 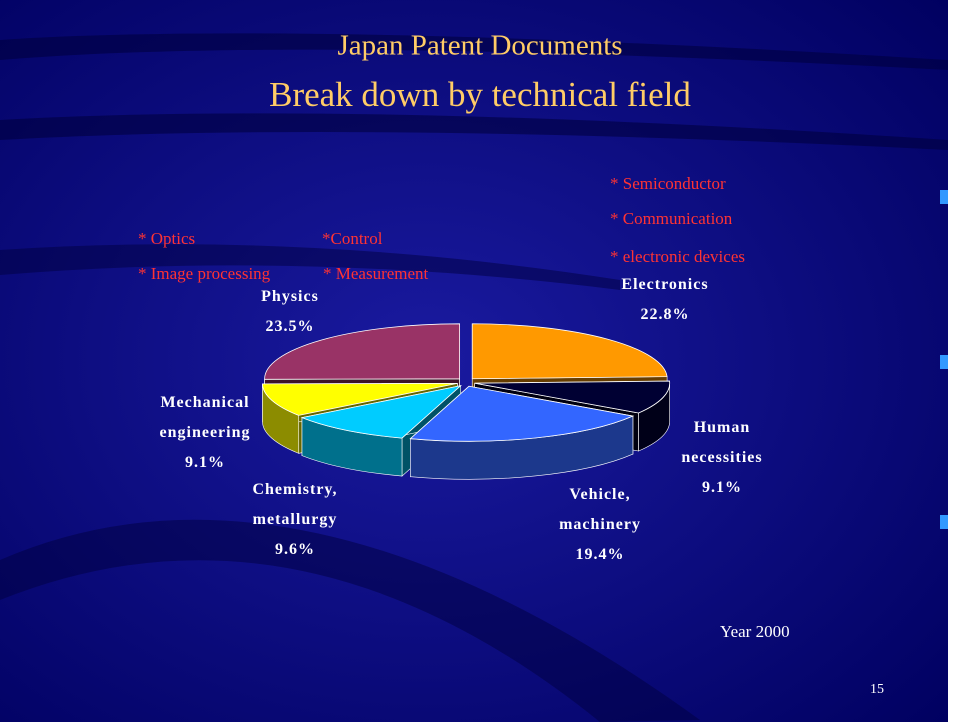 I want to click on annotation: * Image processing, so click(x=204, y=273).